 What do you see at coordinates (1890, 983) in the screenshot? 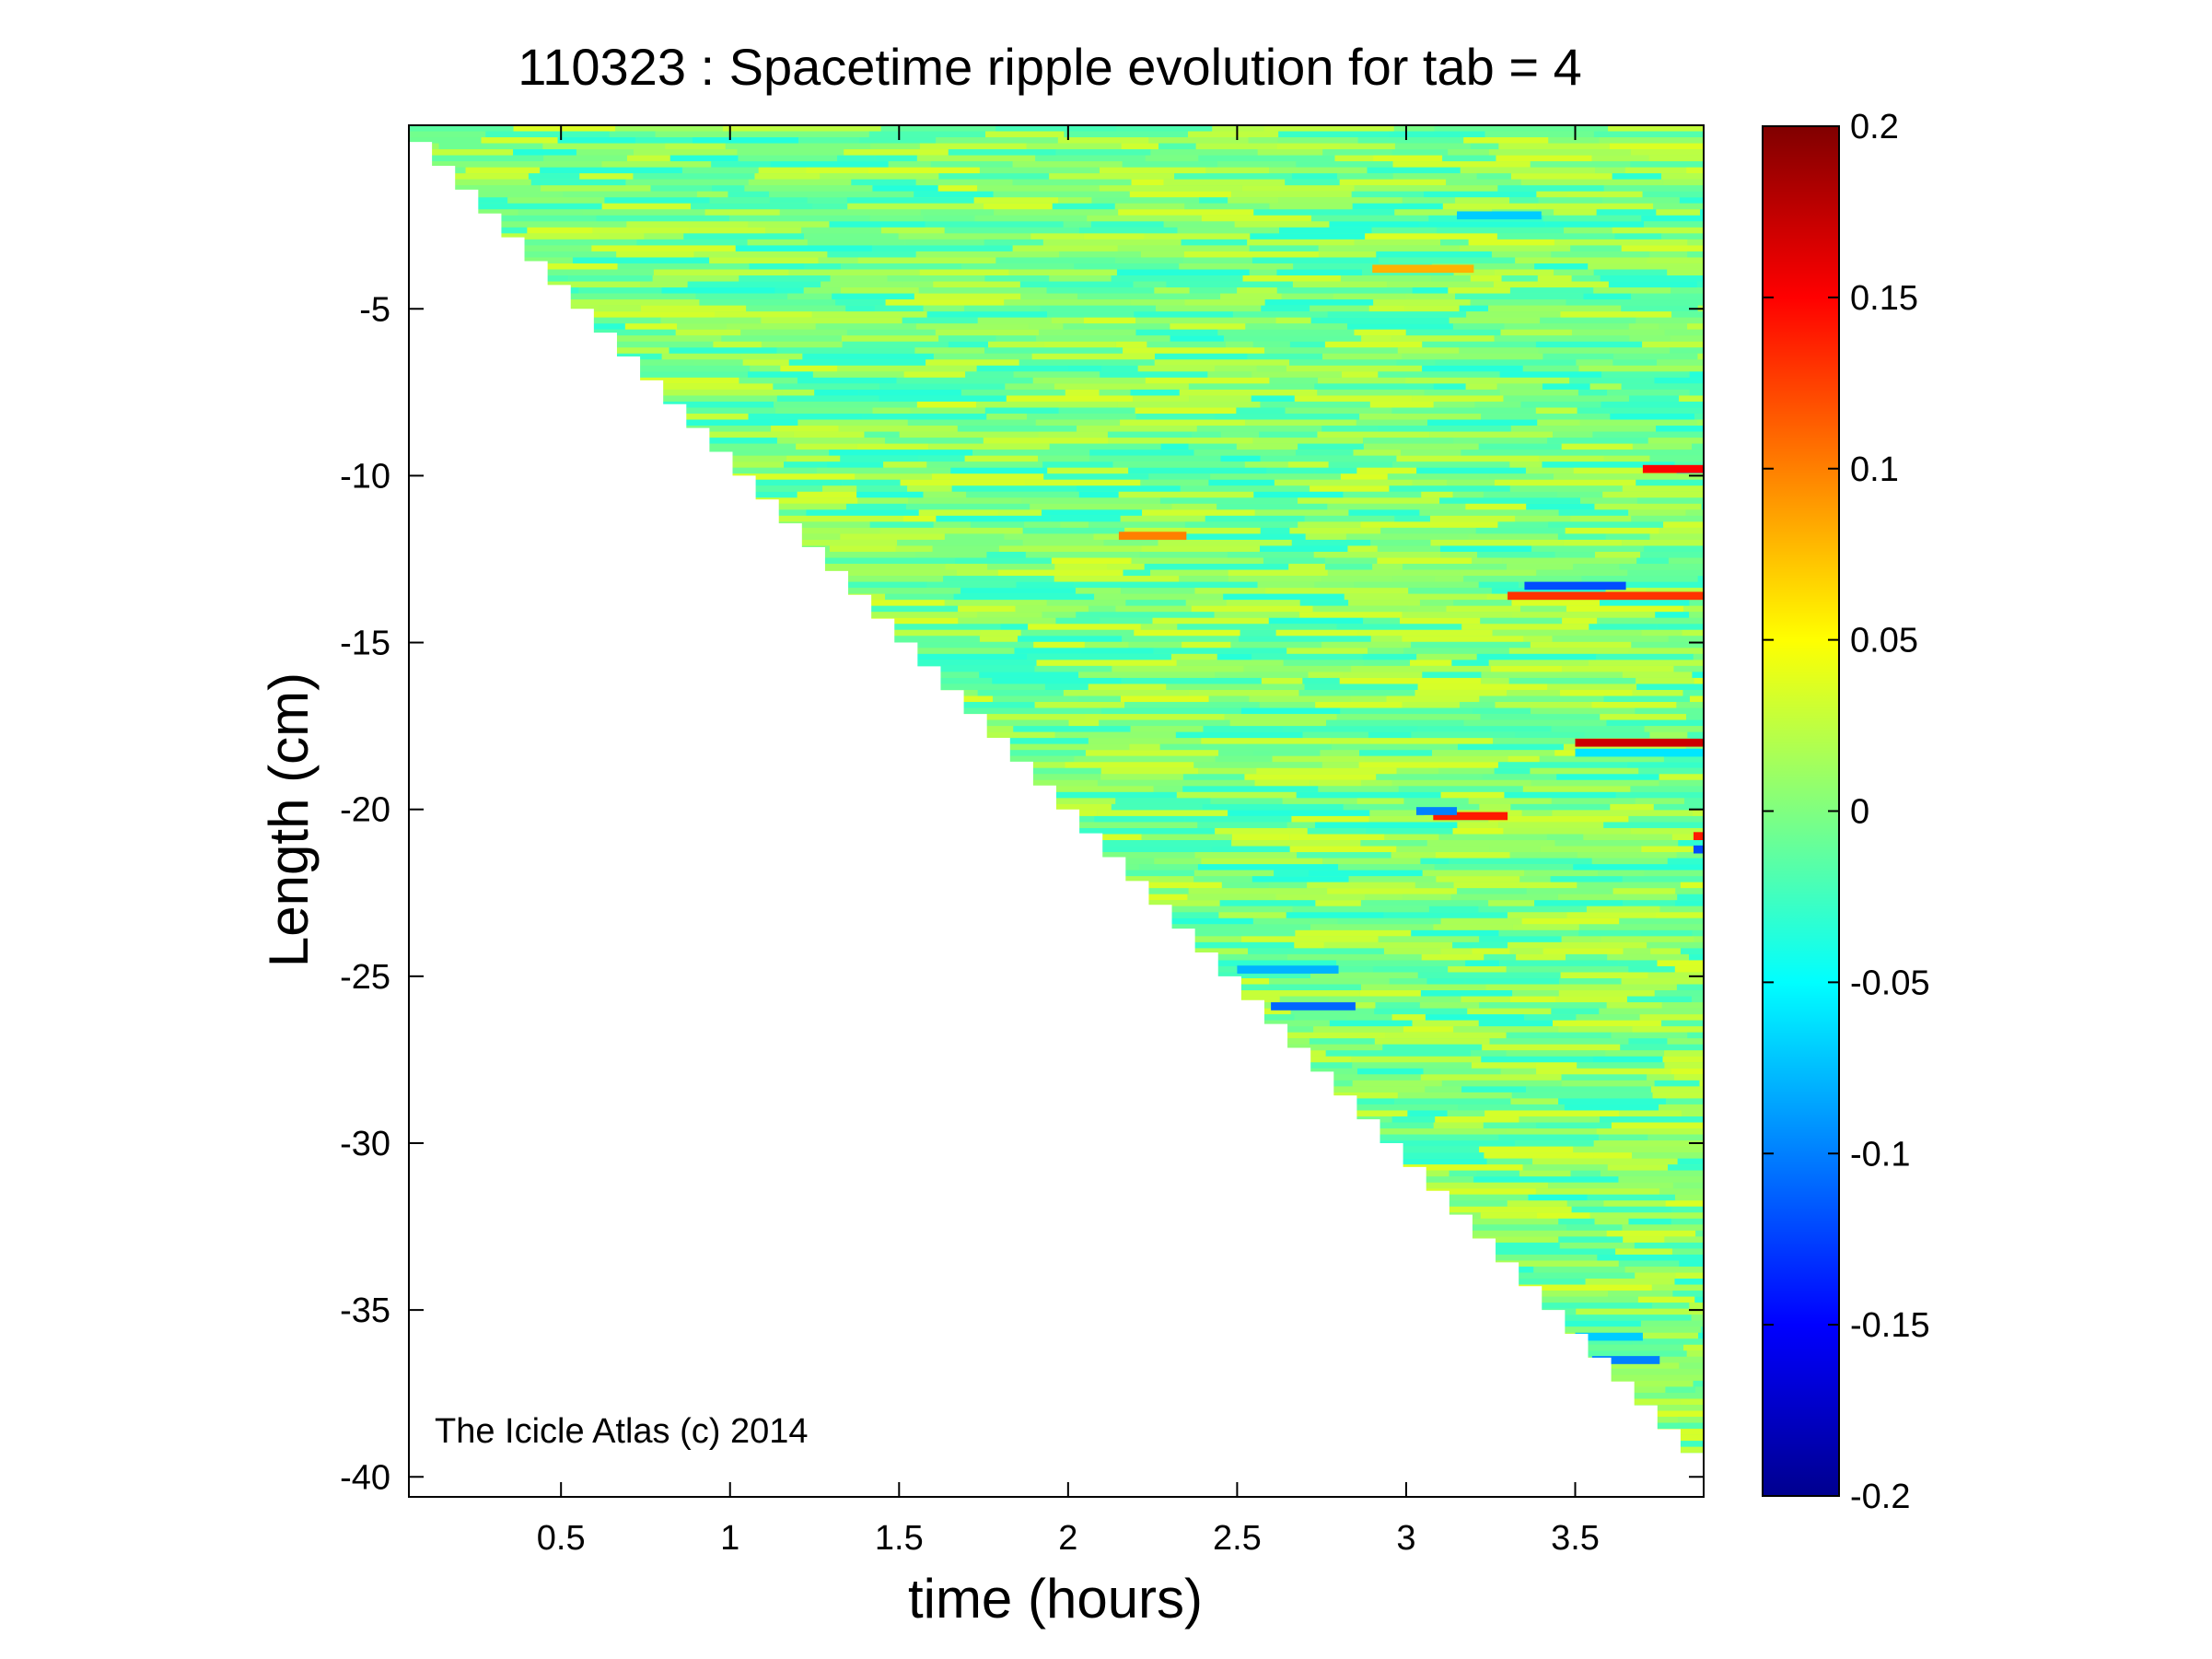
I see `colorbar-tick-label: -0.05` at bounding box center [1890, 983].